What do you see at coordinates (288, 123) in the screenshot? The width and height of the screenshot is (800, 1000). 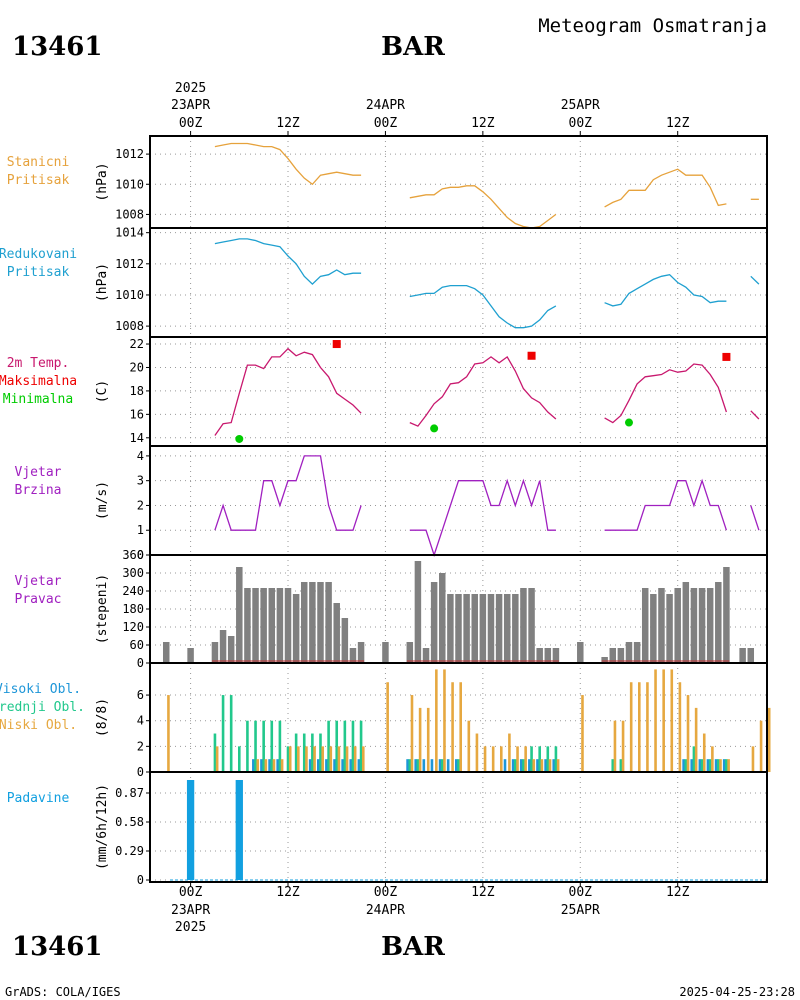 I see `xtick-label-top-1: 12Z` at bounding box center [288, 123].